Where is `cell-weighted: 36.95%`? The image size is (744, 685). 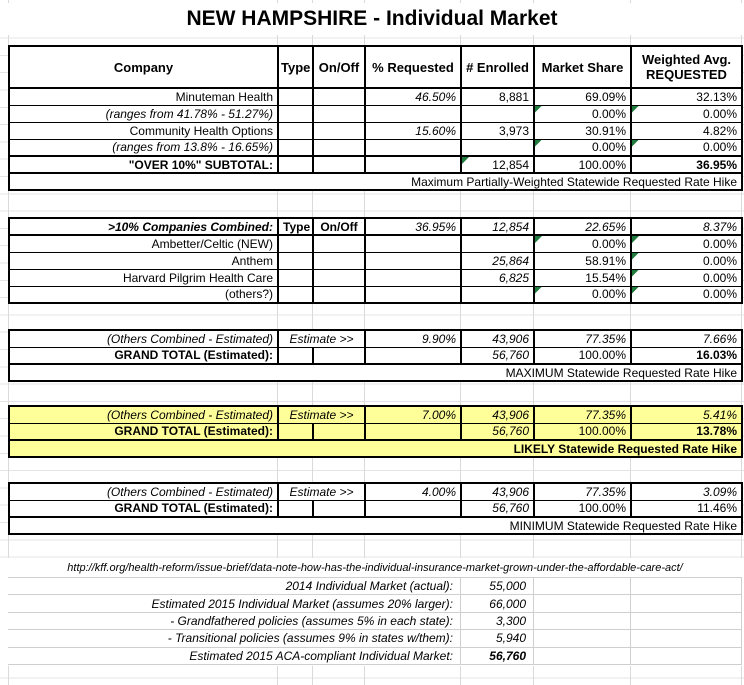 cell-weighted: 36.95% is located at coordinates (686, 164).